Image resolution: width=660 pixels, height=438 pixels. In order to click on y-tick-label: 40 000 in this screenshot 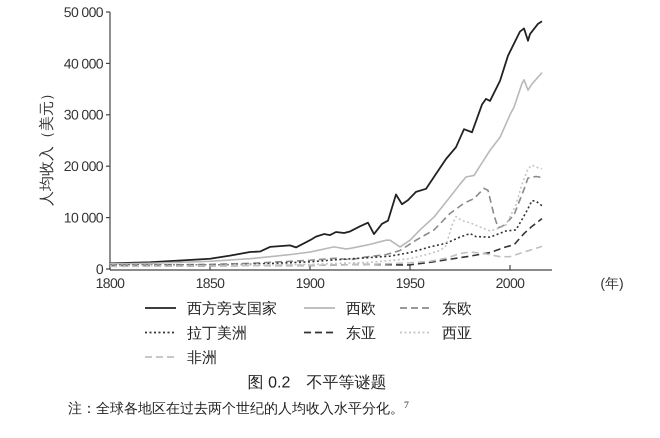, I will do `click(84, 63)`.